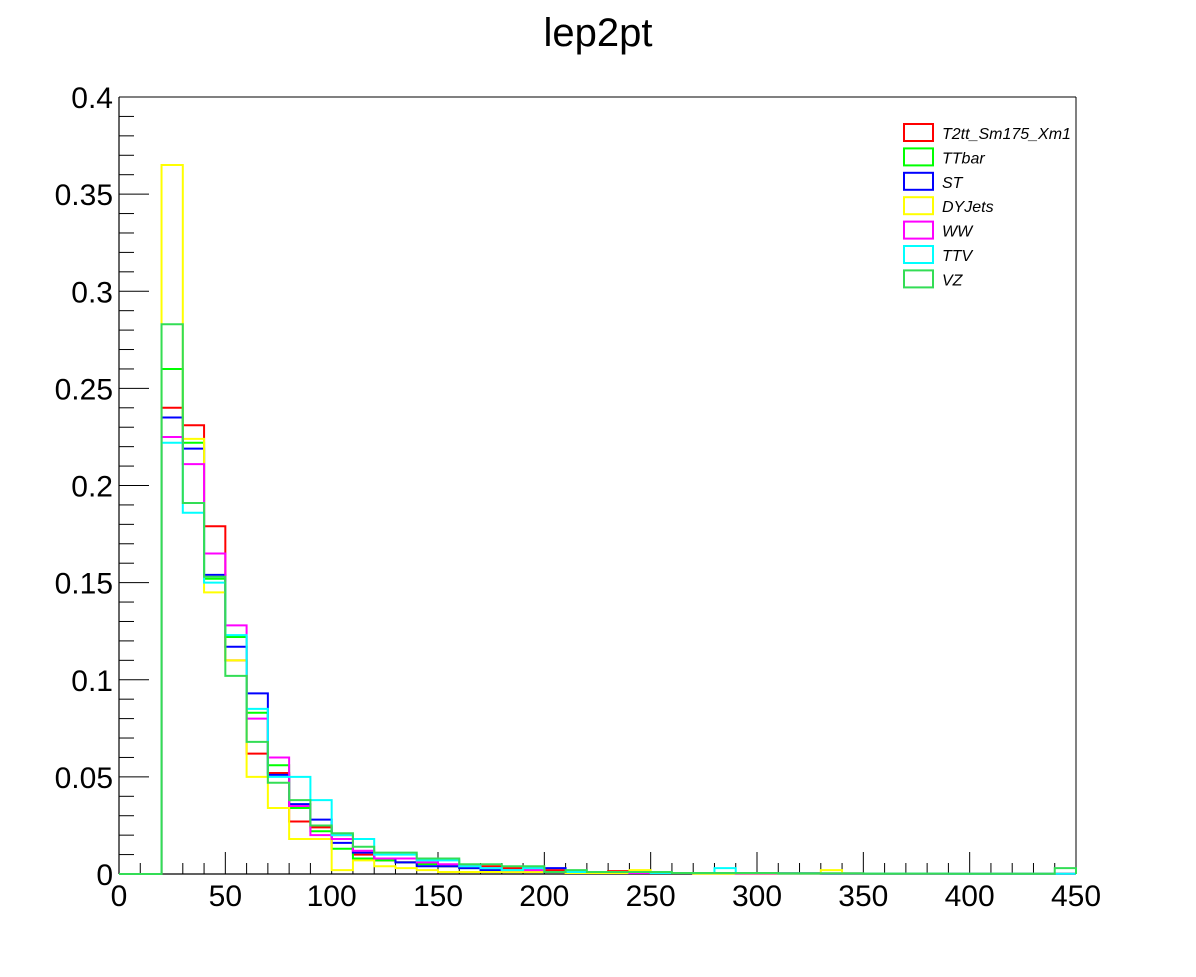 This screenshot has width=1196, height=977. I want to click on y-tick-label: 0.25, so click(84, 389).